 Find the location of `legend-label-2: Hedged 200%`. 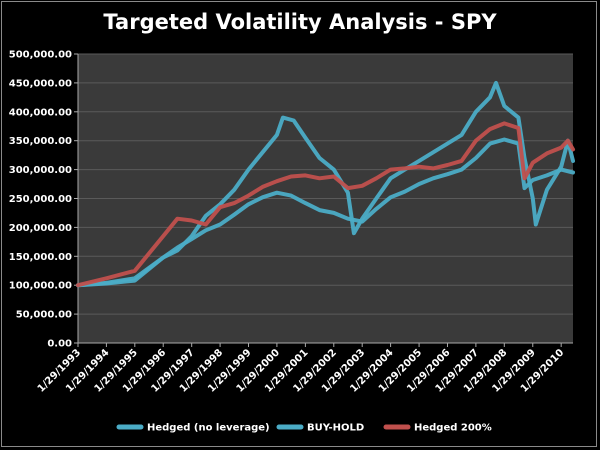

legend-label-2: Hedged 200% is located at coordinates (453, 428).